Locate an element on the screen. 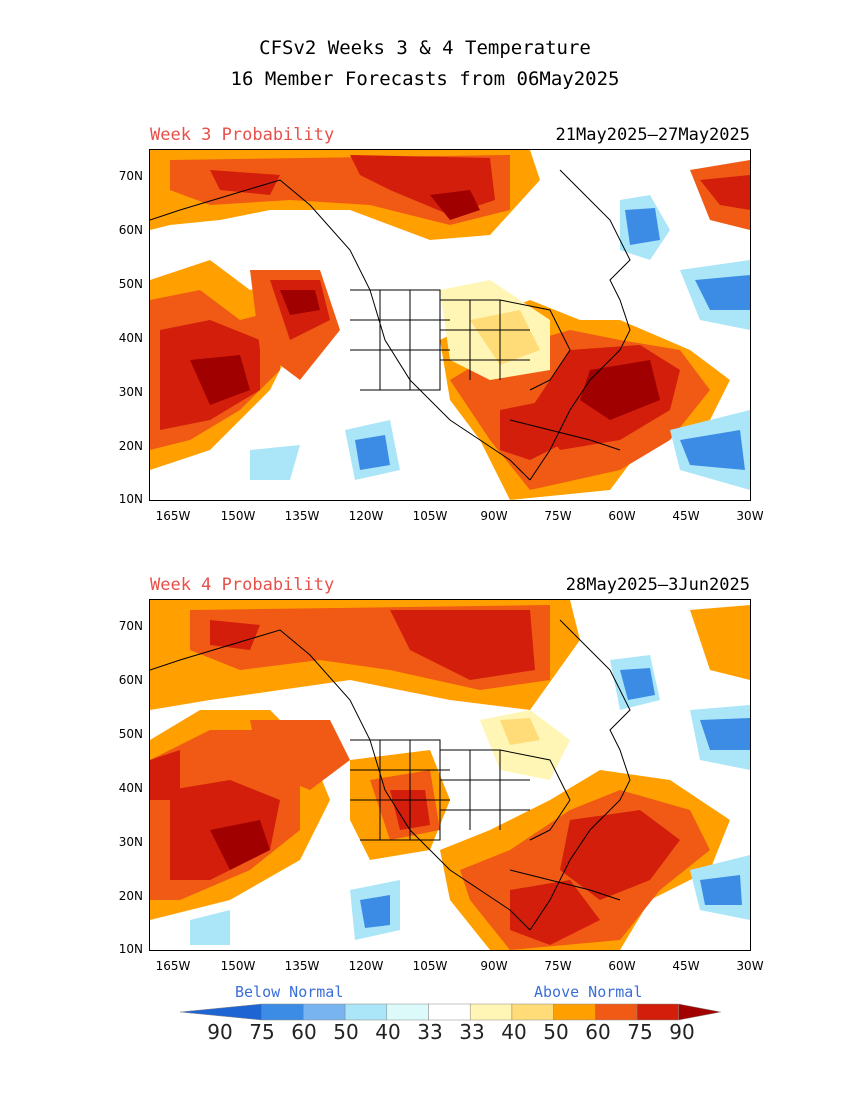  title-line-1: CFSv2 Weeks 3 & 4 Temperature is located at coordinates (425, 48).